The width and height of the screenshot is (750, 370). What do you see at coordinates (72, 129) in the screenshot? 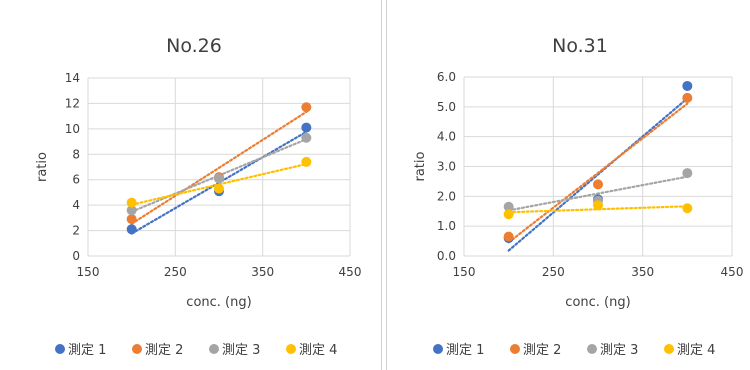
I see `y-tick-label: 10` at bounding box center [72, 129].